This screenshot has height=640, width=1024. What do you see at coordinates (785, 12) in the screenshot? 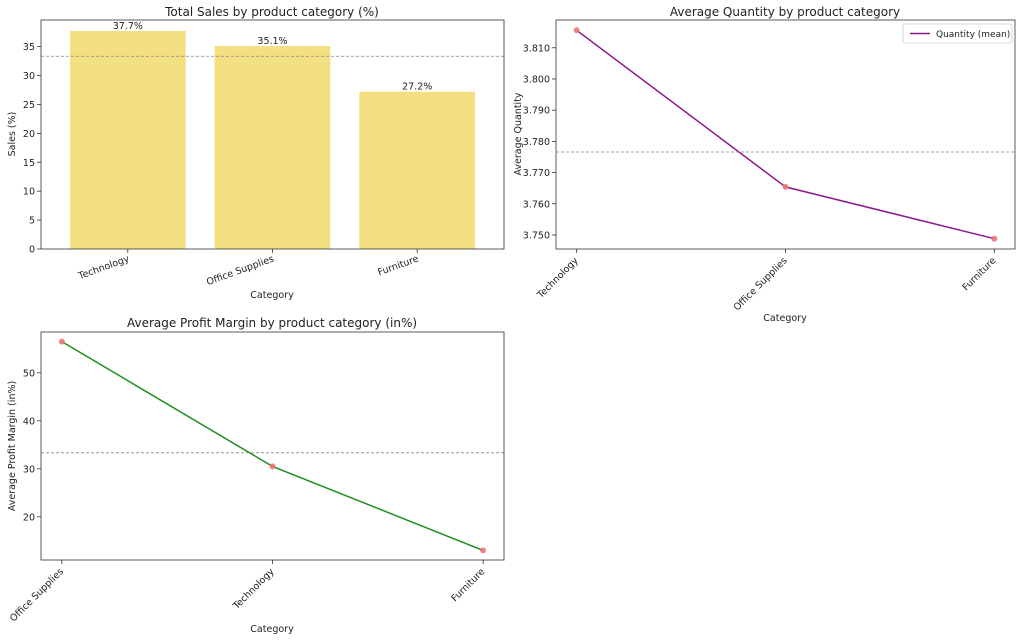
I see `chart-title: Average Quantity by product category` at bounding box center [785, 12].